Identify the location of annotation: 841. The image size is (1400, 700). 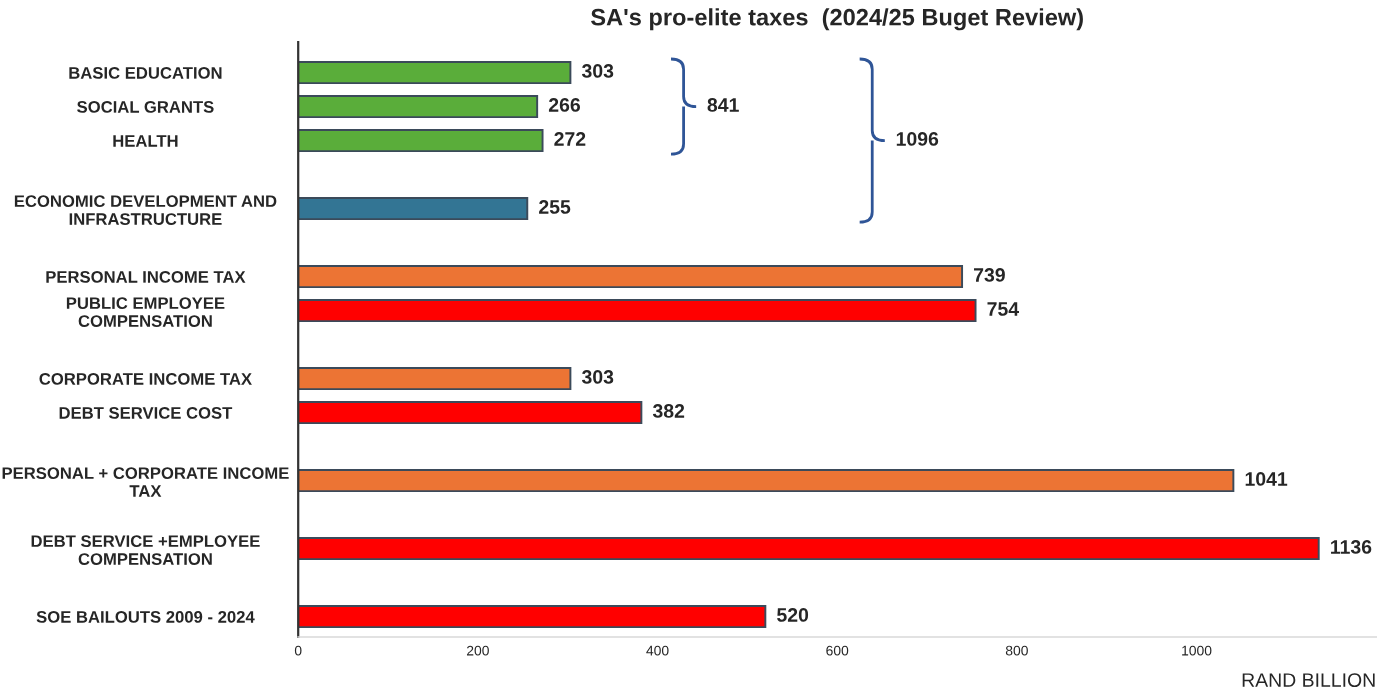
(723, 105).